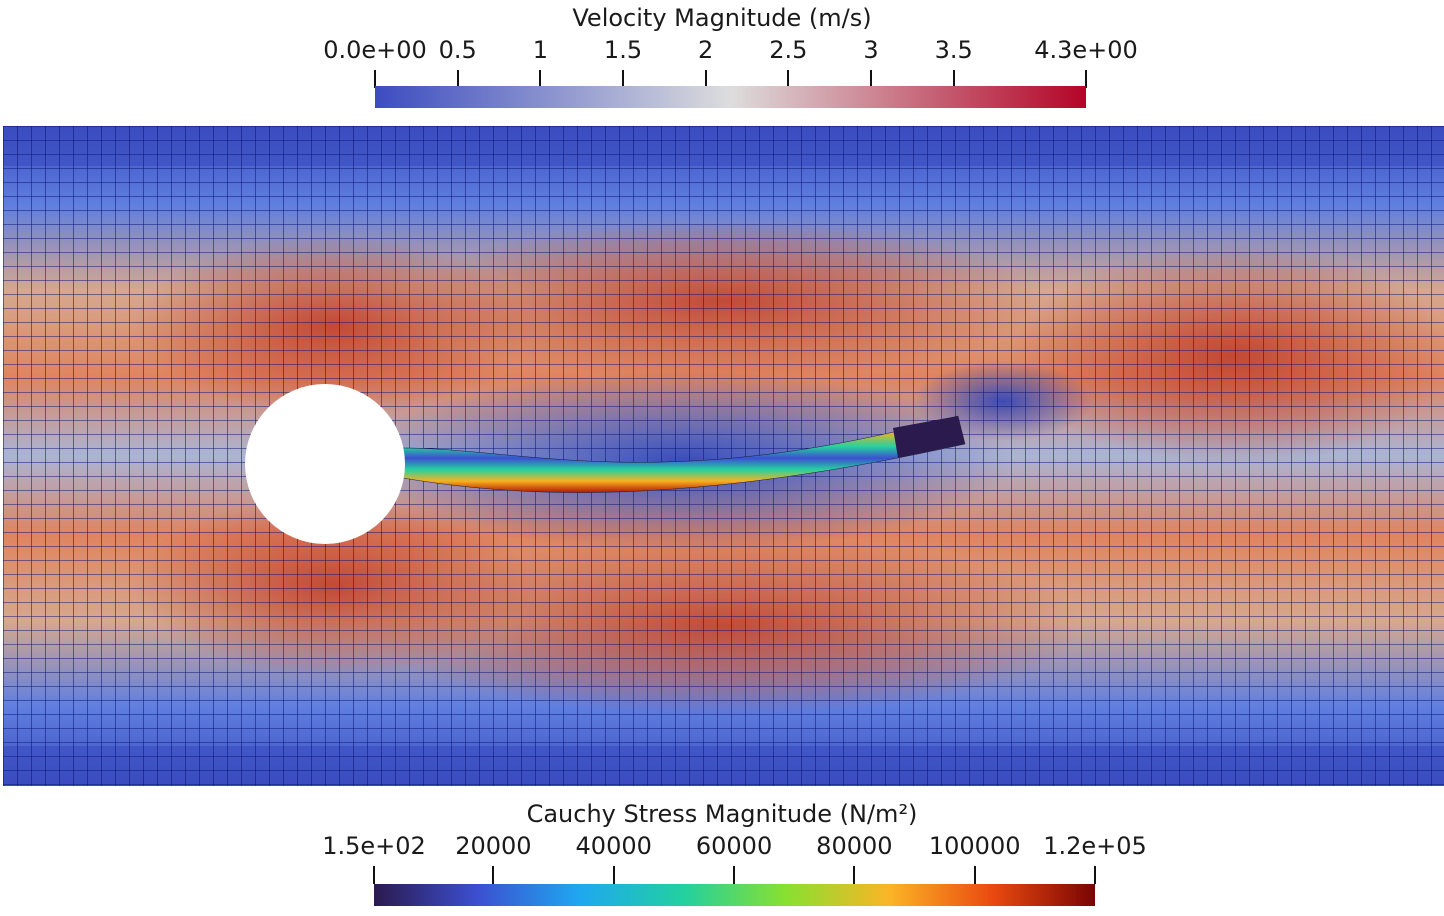 The image size is (1444, 916). Describe the element at coordinates (493, 846) in the screenshot. I see `stress-tick-label: 20000` at that location.